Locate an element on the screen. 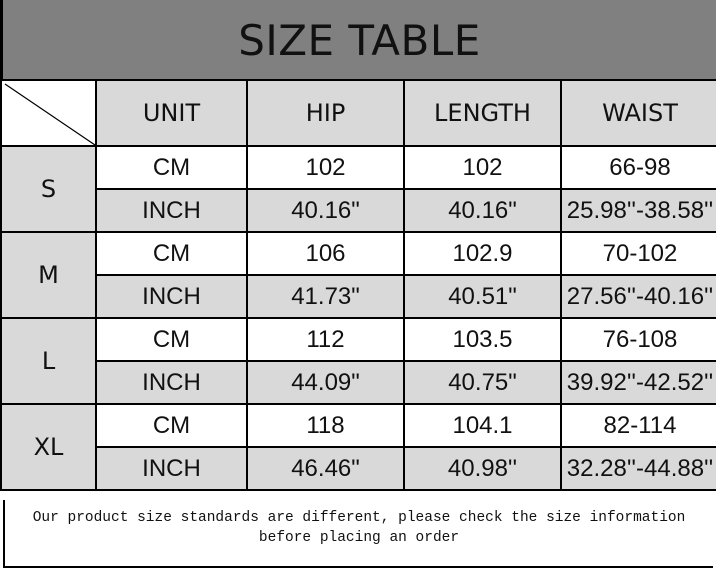 This screenshot has width=716, height=571. hip-cell: 106 is located at coordinates (325, 253).